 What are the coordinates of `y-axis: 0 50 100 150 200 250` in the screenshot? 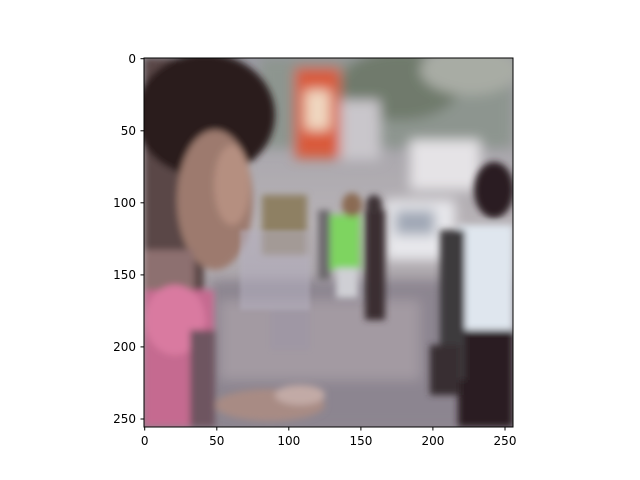 It's located at (128, 239).